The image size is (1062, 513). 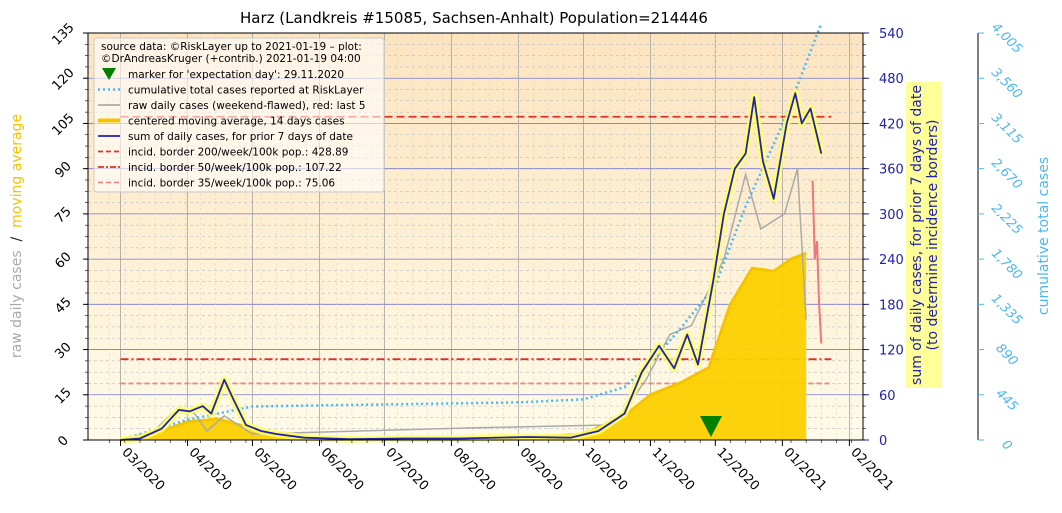 What do you see at coordinates (804, 469) in the screenshot?
I see `x-axis-tick-label: 01/2021` at bounding box center [804, 469].